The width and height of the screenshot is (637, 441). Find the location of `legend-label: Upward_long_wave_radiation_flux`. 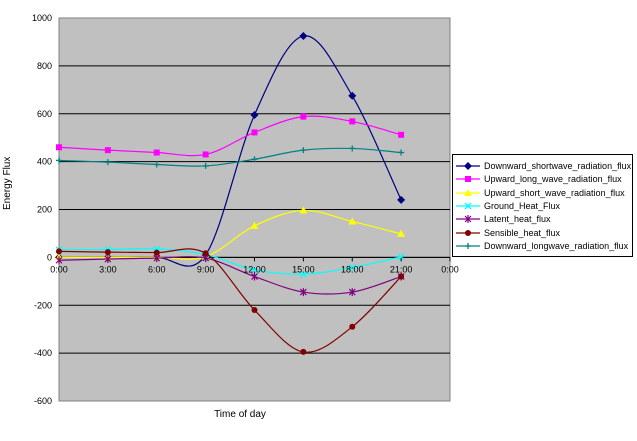

legend-label: Upward_long_wave_radiation_flux is located at coordinates (553, 179).